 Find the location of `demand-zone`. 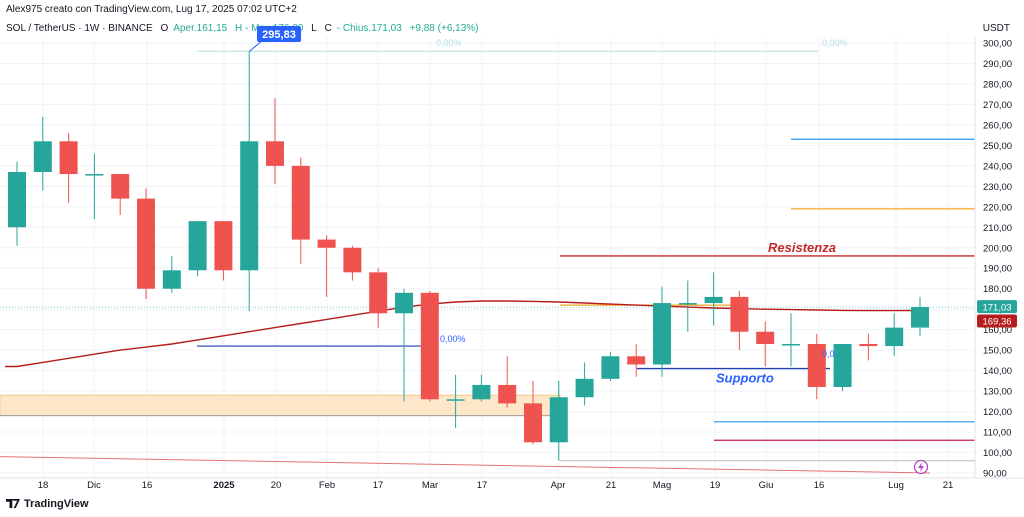

demand-zone is located at coordinates (280, 405).